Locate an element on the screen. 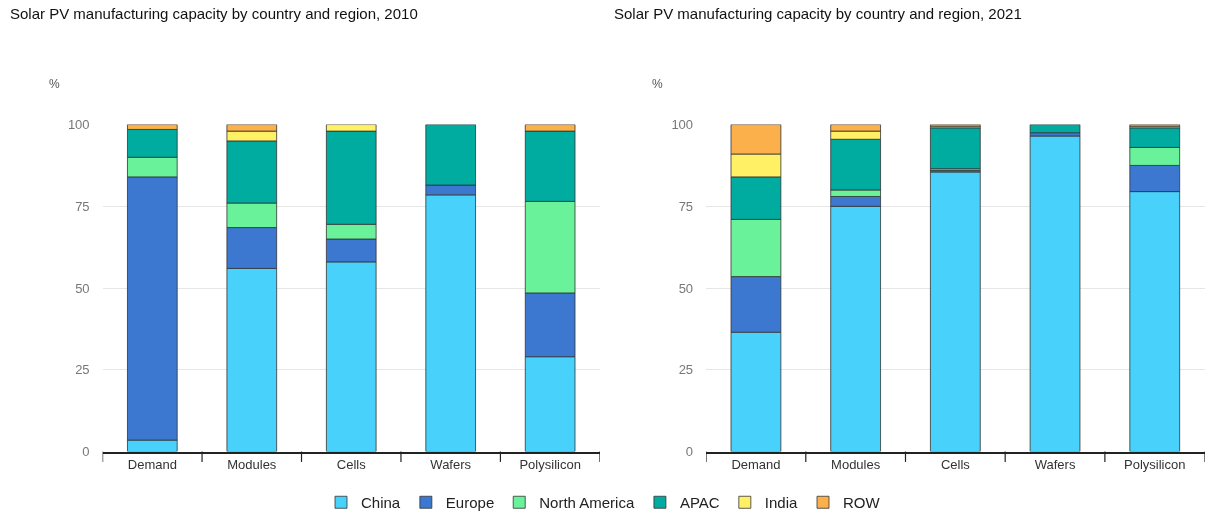 The width and height of the screenshot is (1207, 519). legend-label: ROW is located at coordinates (862, 503).